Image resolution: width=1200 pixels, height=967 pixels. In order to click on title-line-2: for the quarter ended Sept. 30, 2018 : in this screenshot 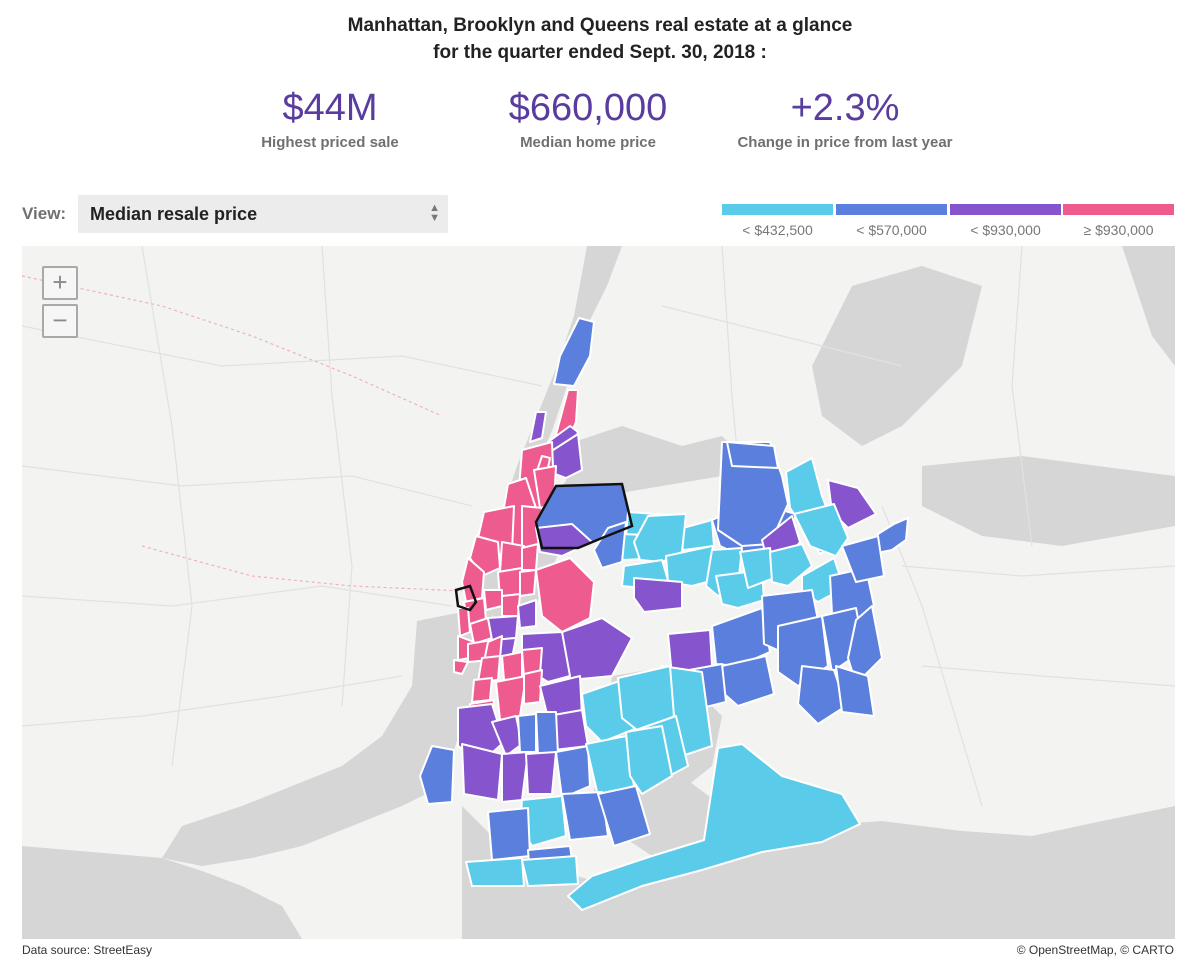, I will do `click(600, 52)`.